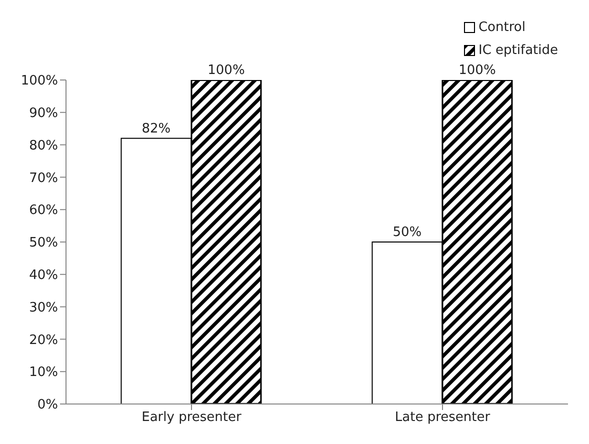  What do you see at coordinates (43, 308) in the screenshot?
I see `y-tick-label: 30%` at bounding box center [43, 308].